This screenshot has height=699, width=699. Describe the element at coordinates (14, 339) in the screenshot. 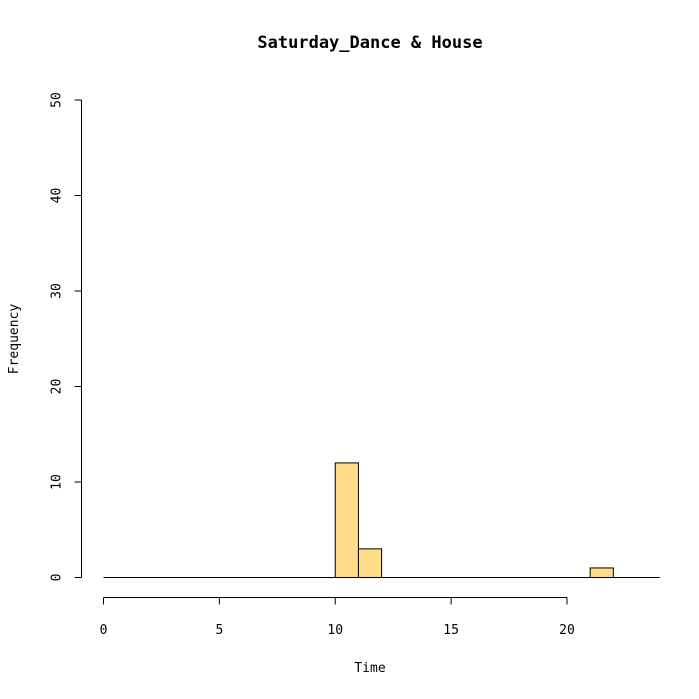

I see `y-axis-label: Frequency` at that location.